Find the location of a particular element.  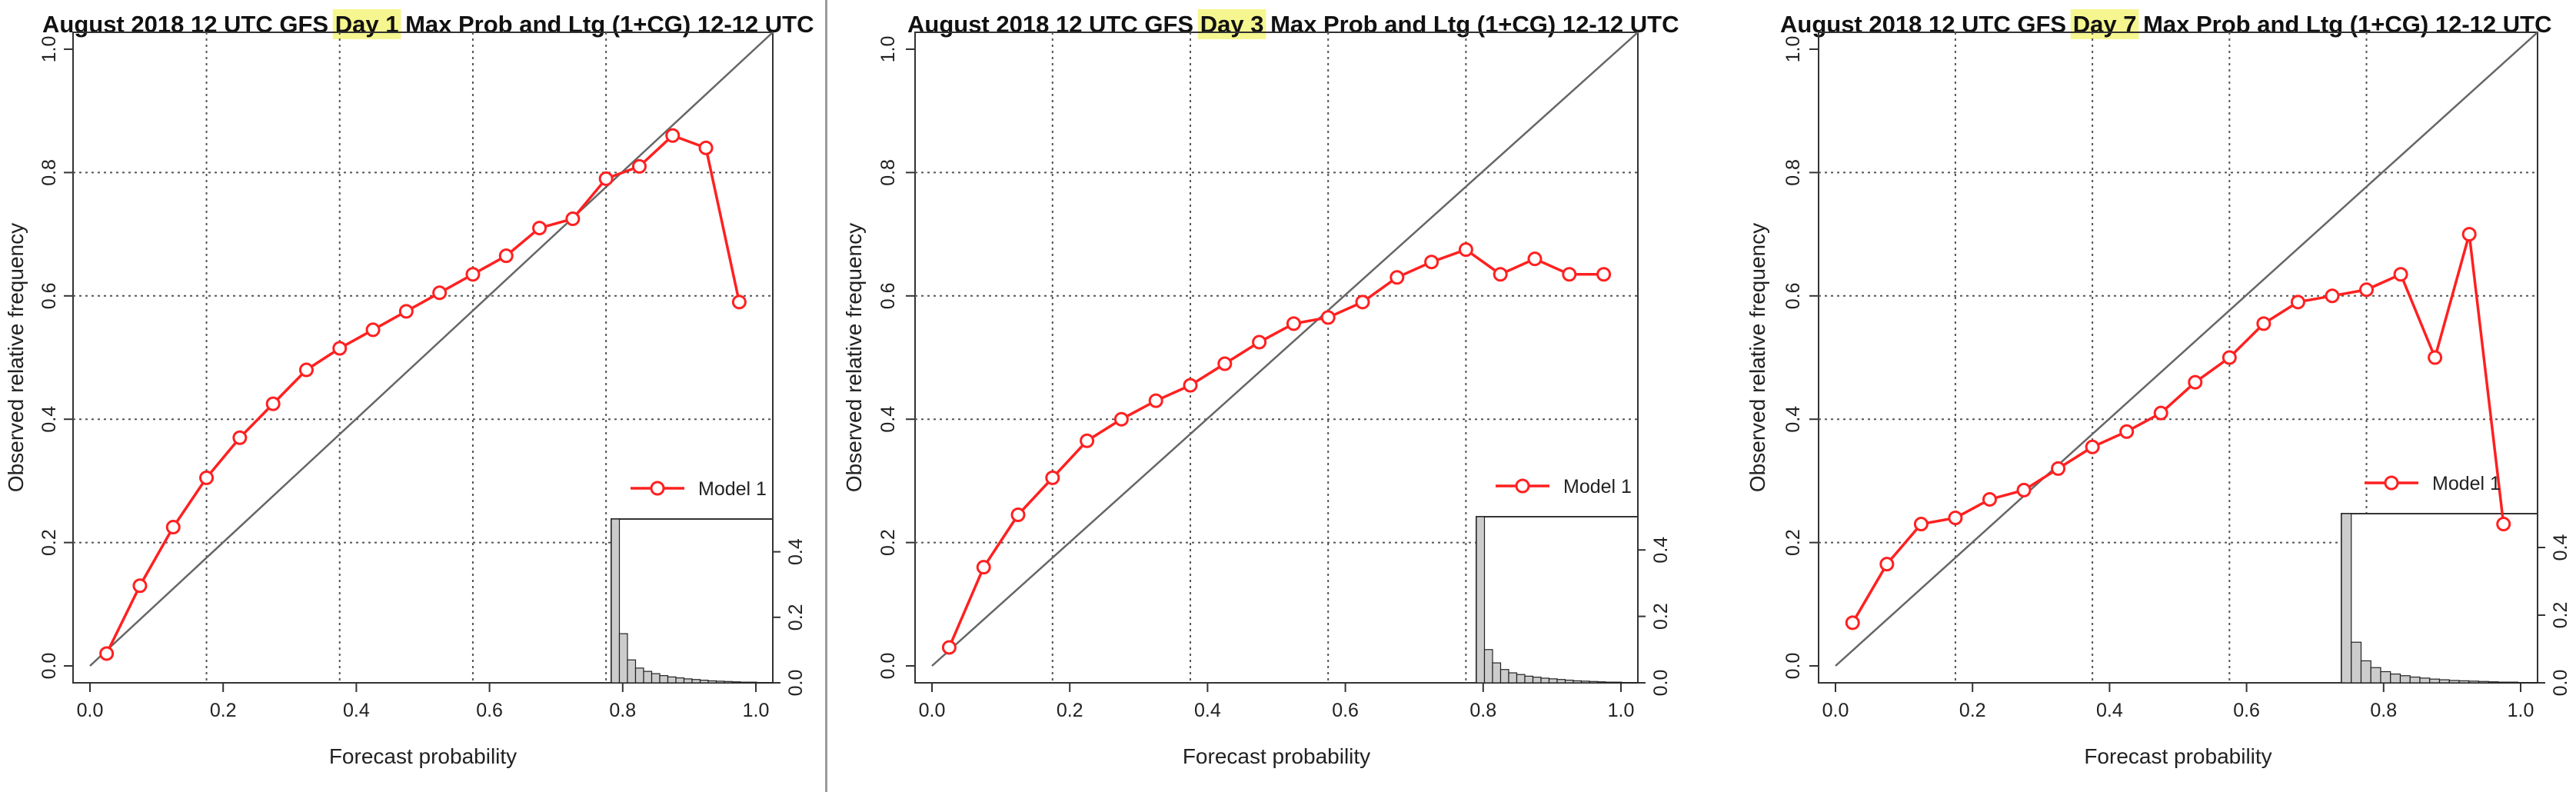

x-axis-label: Forecast probability is located at coordinates (423, 756).